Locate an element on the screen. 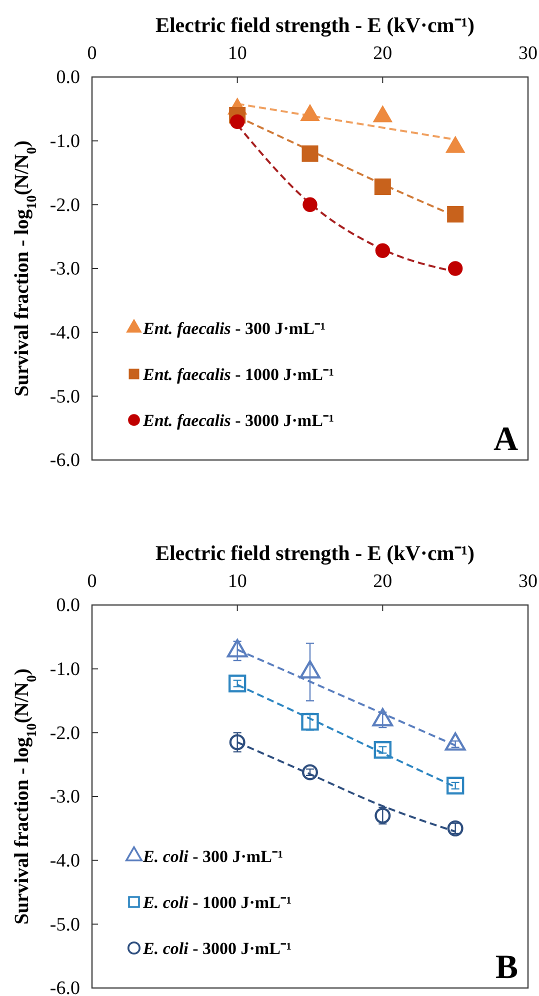 Image resolution: width=539 pixels, height=996 pixels. legend-label: E. coli - 3000 J·mL⁻¹ is located at coordinates (217, 948).